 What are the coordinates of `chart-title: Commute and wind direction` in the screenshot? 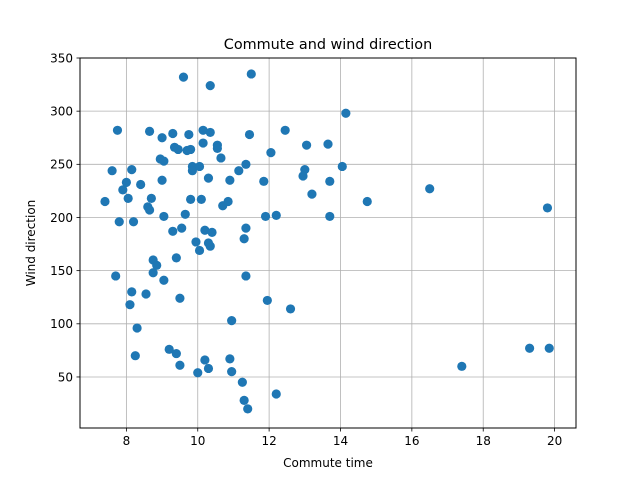 It's located at (328, 45).